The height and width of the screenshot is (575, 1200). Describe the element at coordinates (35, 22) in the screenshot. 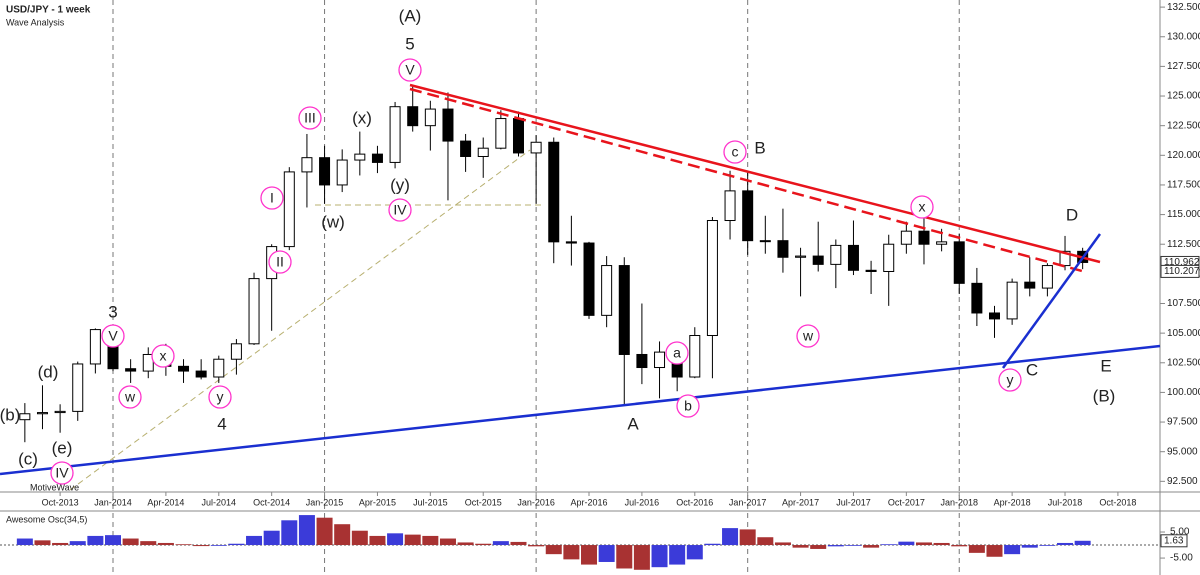

I see `chart-subtitle: Wave Analysis` at that location.